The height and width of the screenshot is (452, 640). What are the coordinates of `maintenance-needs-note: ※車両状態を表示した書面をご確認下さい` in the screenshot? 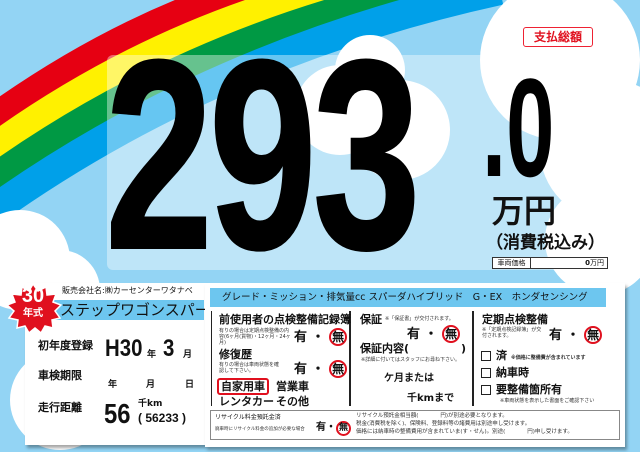 It's located at (547, 401).